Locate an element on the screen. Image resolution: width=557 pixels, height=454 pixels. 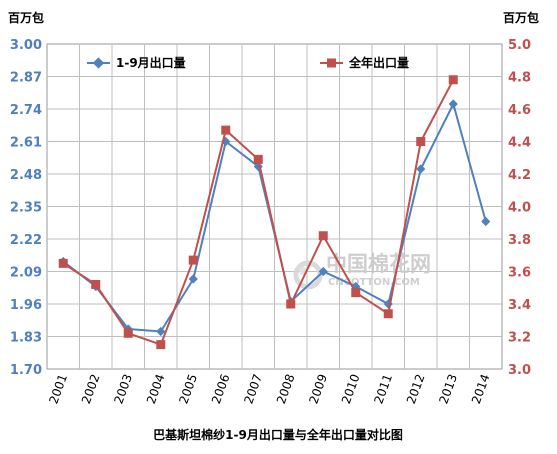
y-right-tick-label: 4.4 is located at coordinates (519, 143).